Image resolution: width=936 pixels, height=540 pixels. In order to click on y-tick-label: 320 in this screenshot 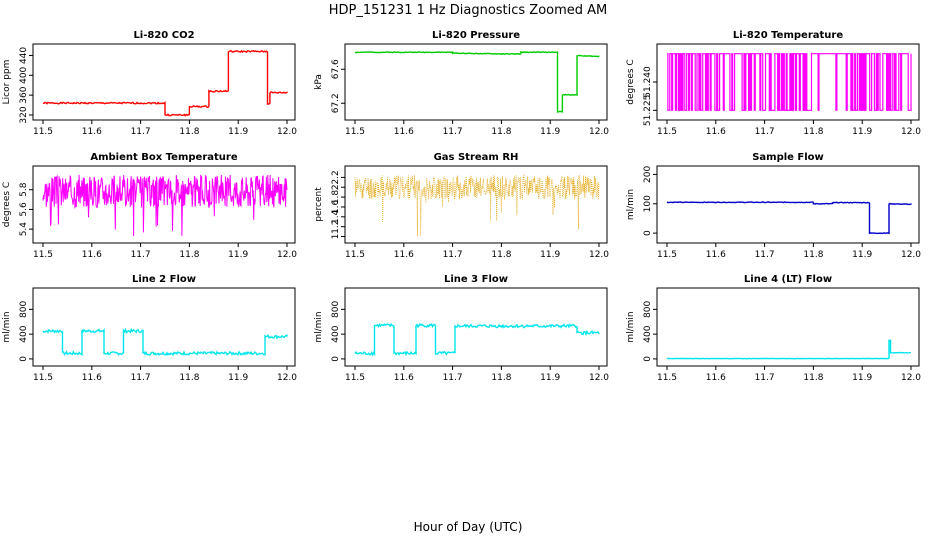, I will do `click(24, 114)`.